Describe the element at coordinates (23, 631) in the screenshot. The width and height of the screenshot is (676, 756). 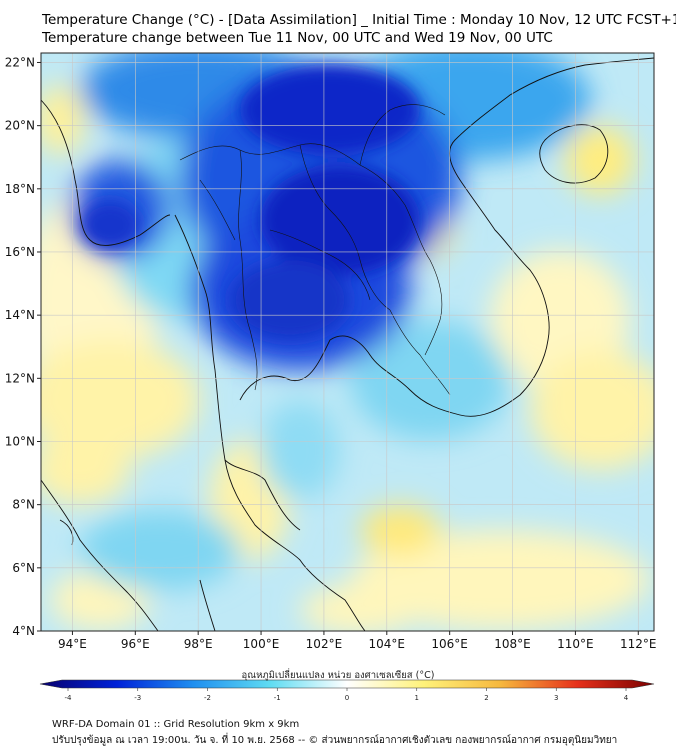
I see `lat-tick-label: 4°N` at that location.